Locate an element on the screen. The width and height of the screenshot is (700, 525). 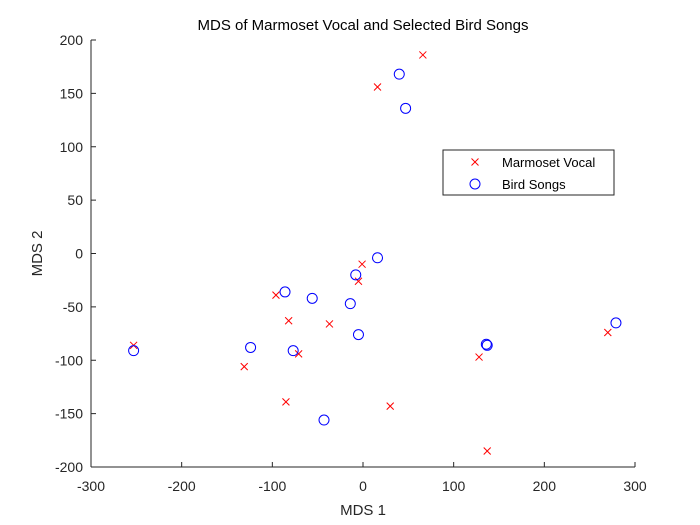
x-tick-label: -100 is located at coordinates (272, 486).